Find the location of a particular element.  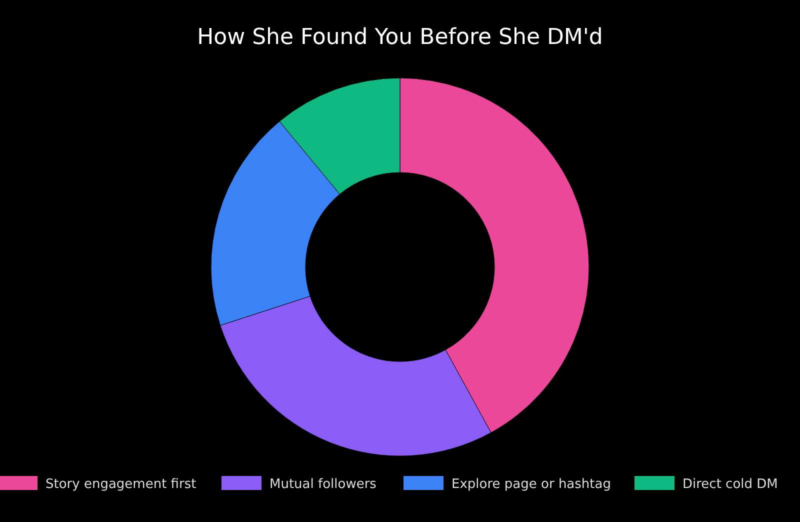

legend-label: Story engagement first is located at coordinates (121, 484).